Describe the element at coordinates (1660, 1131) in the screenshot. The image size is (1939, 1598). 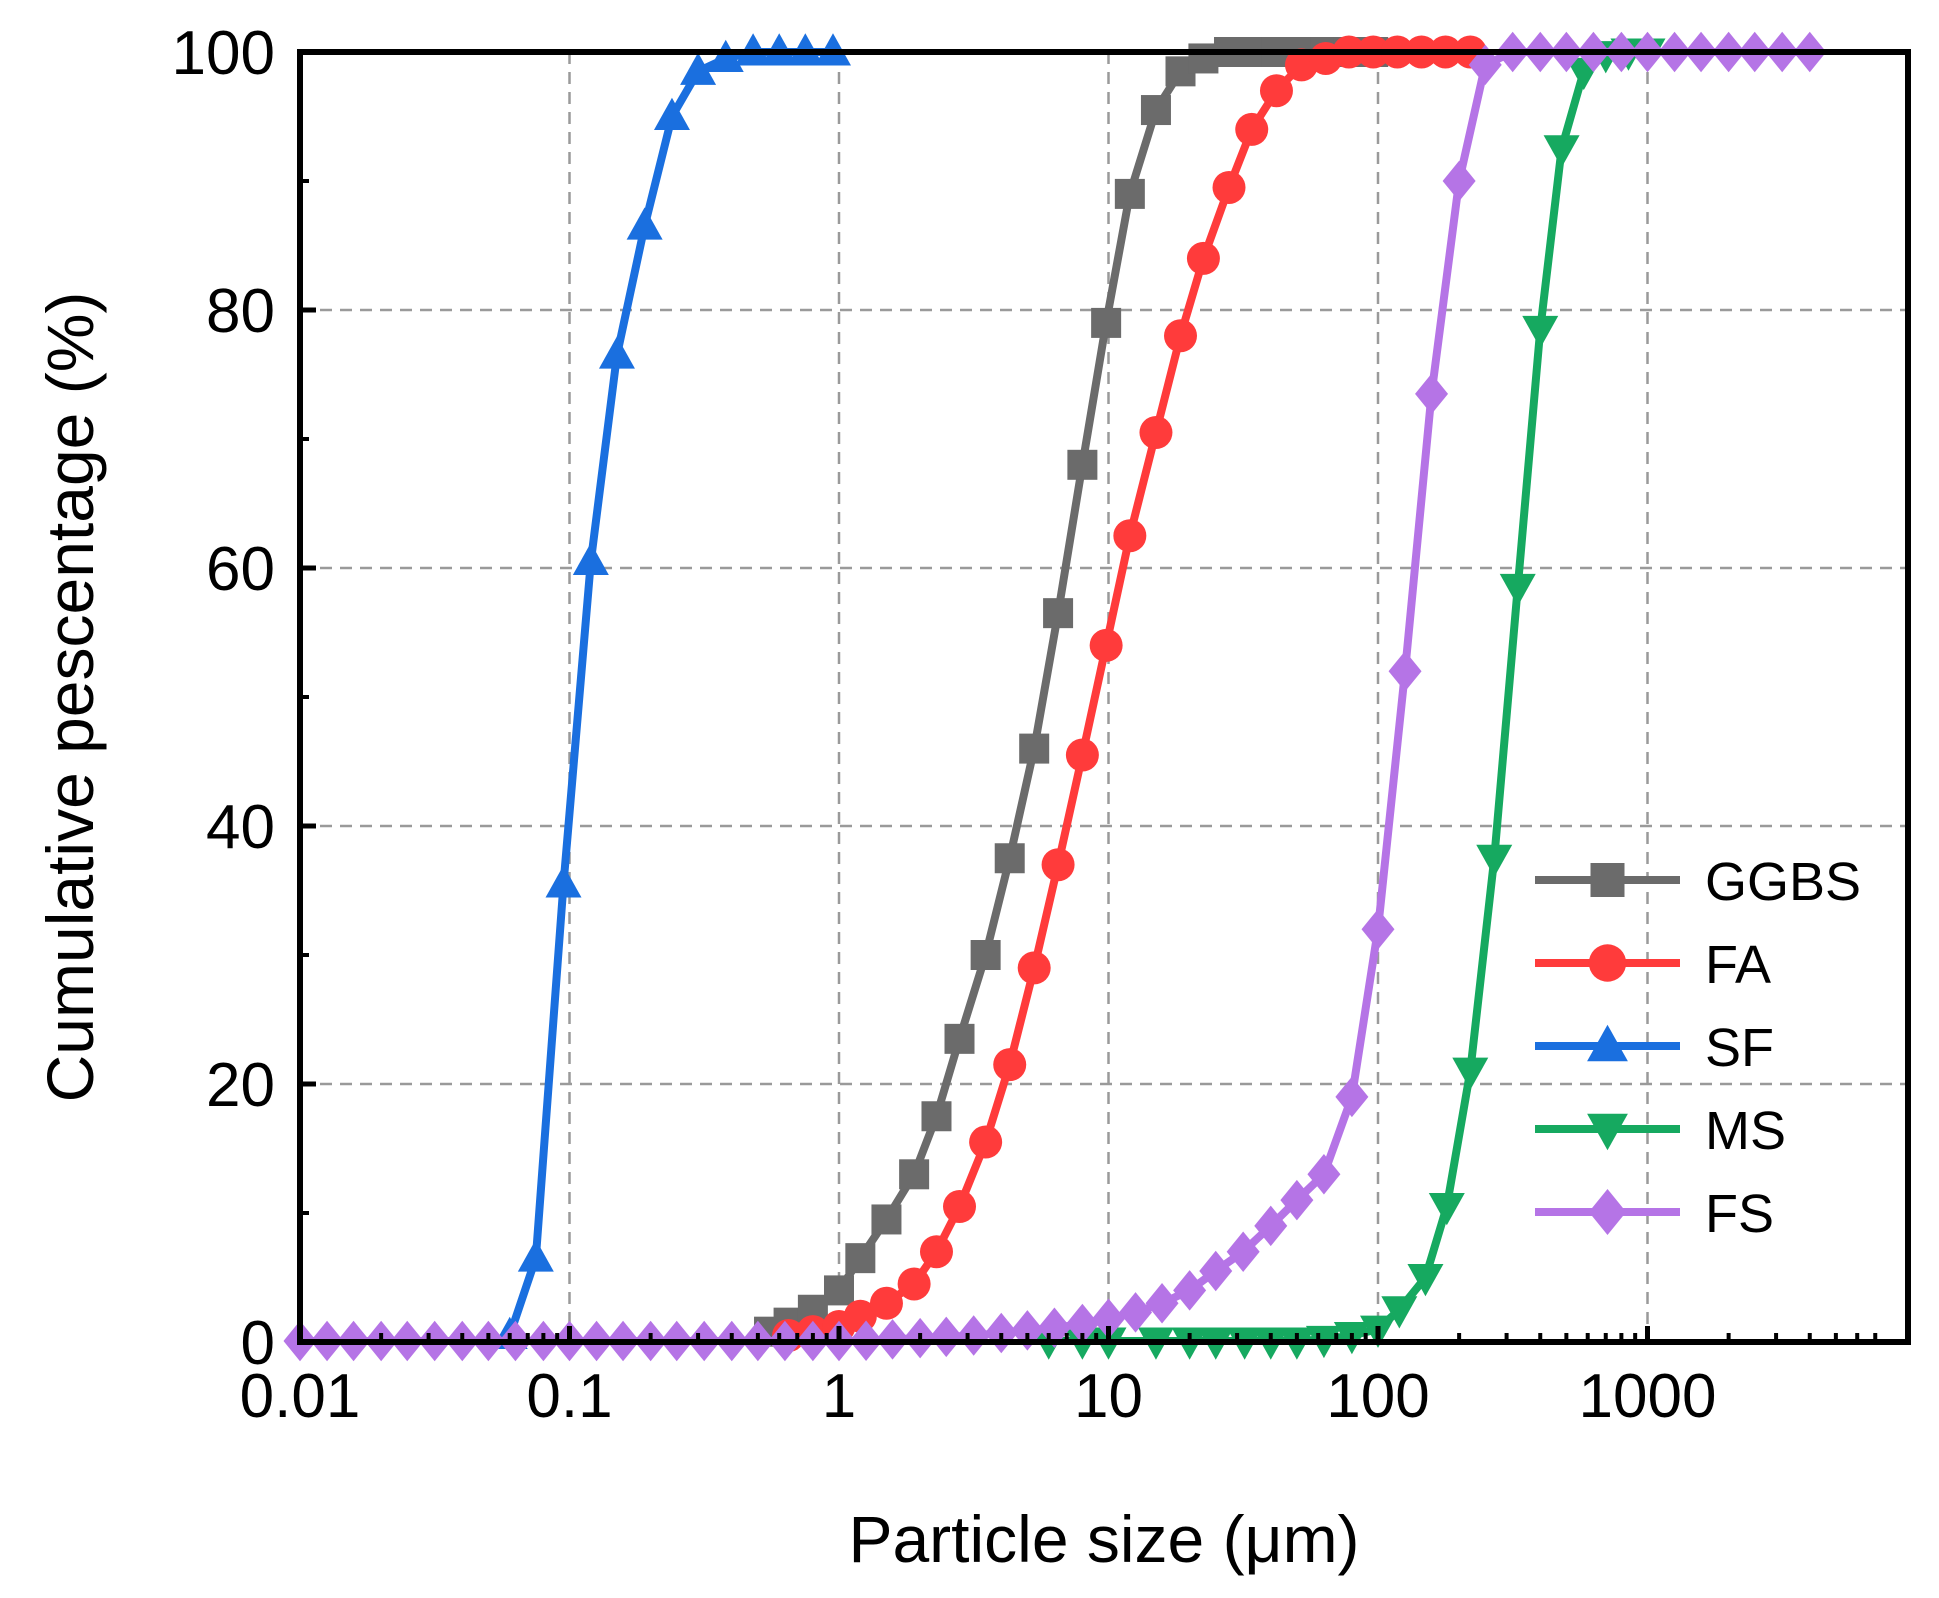
I see `legend-item-ms: MS` at that location.